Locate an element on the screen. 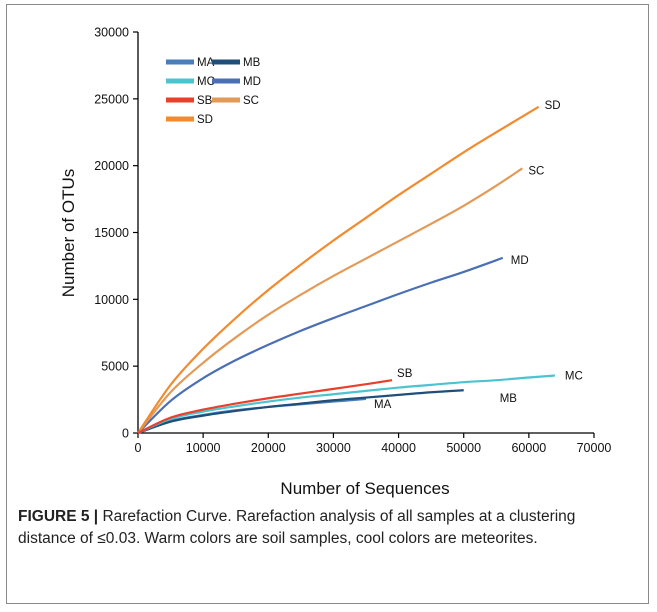 The image size is (657, 612). legend-swatch-sd is located at coordinates (180, 119).